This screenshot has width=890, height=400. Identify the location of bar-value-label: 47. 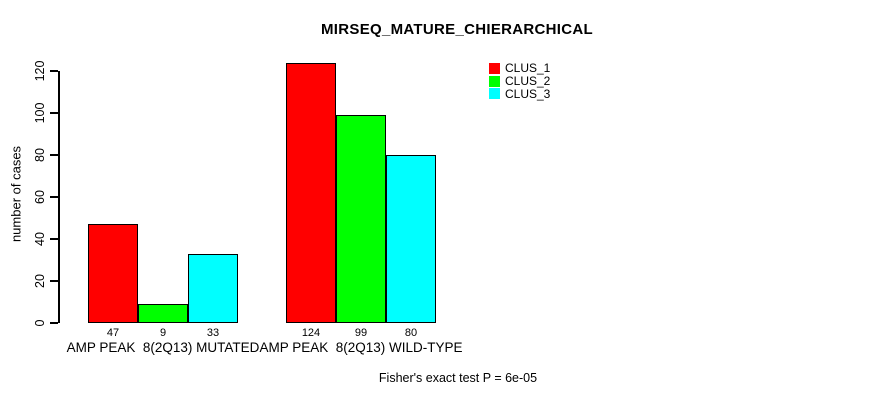
(113, 333).